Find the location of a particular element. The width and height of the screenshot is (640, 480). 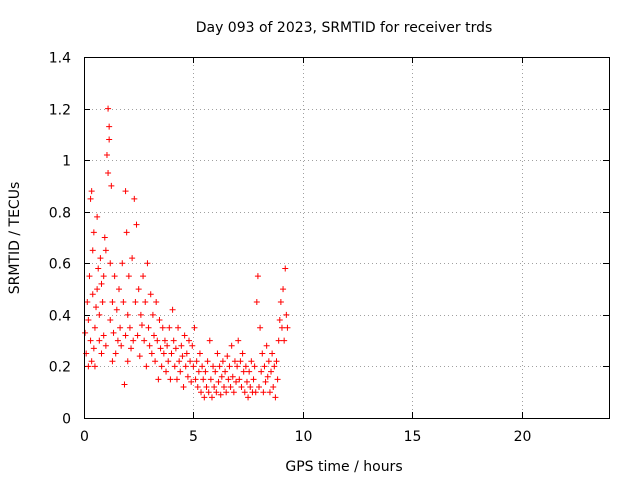

y-tick-label: 1.4 is located at coordinates (60, 59).